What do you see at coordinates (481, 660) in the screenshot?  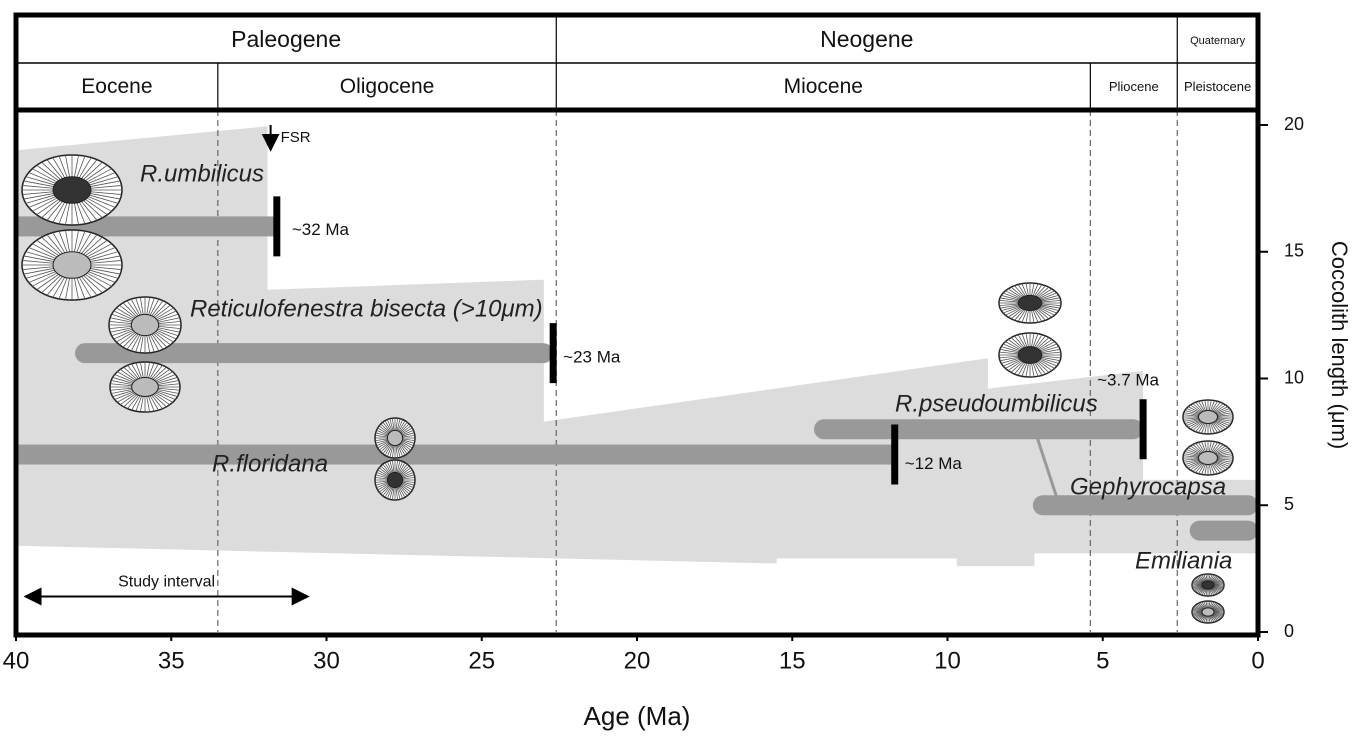 I see `x-tick-label: 25` at bounding box center [481, 660].